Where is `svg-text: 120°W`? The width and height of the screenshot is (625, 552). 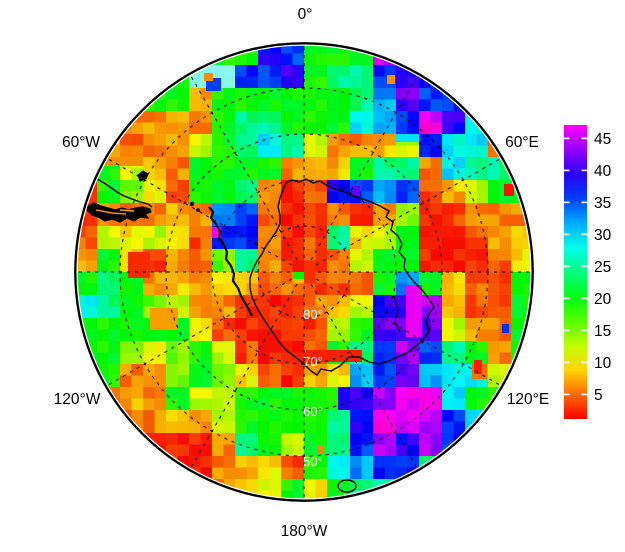 svg-text: 120°W is located at coordinates (77, 399).